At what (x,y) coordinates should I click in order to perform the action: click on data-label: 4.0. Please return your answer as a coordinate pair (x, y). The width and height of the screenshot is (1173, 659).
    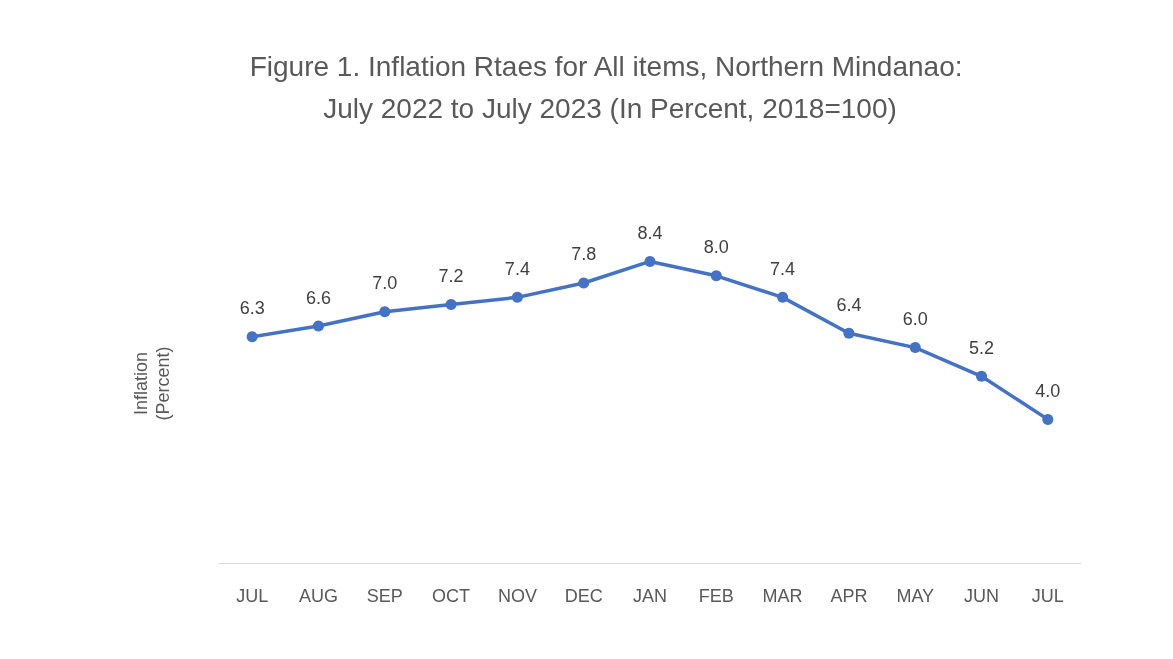
    Looking at the image, I should click on (1048, 390).